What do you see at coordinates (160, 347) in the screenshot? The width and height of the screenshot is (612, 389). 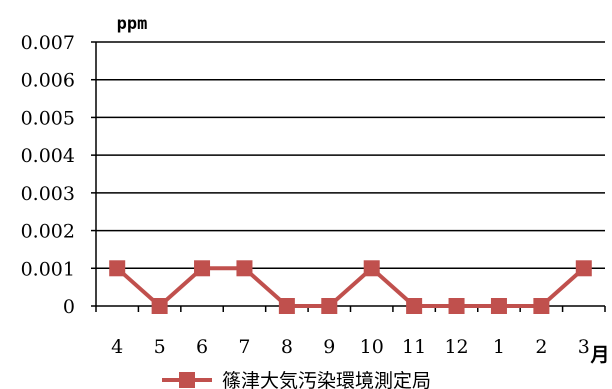 I see `x-tick-label: 5` at bounding box center [160, 347].